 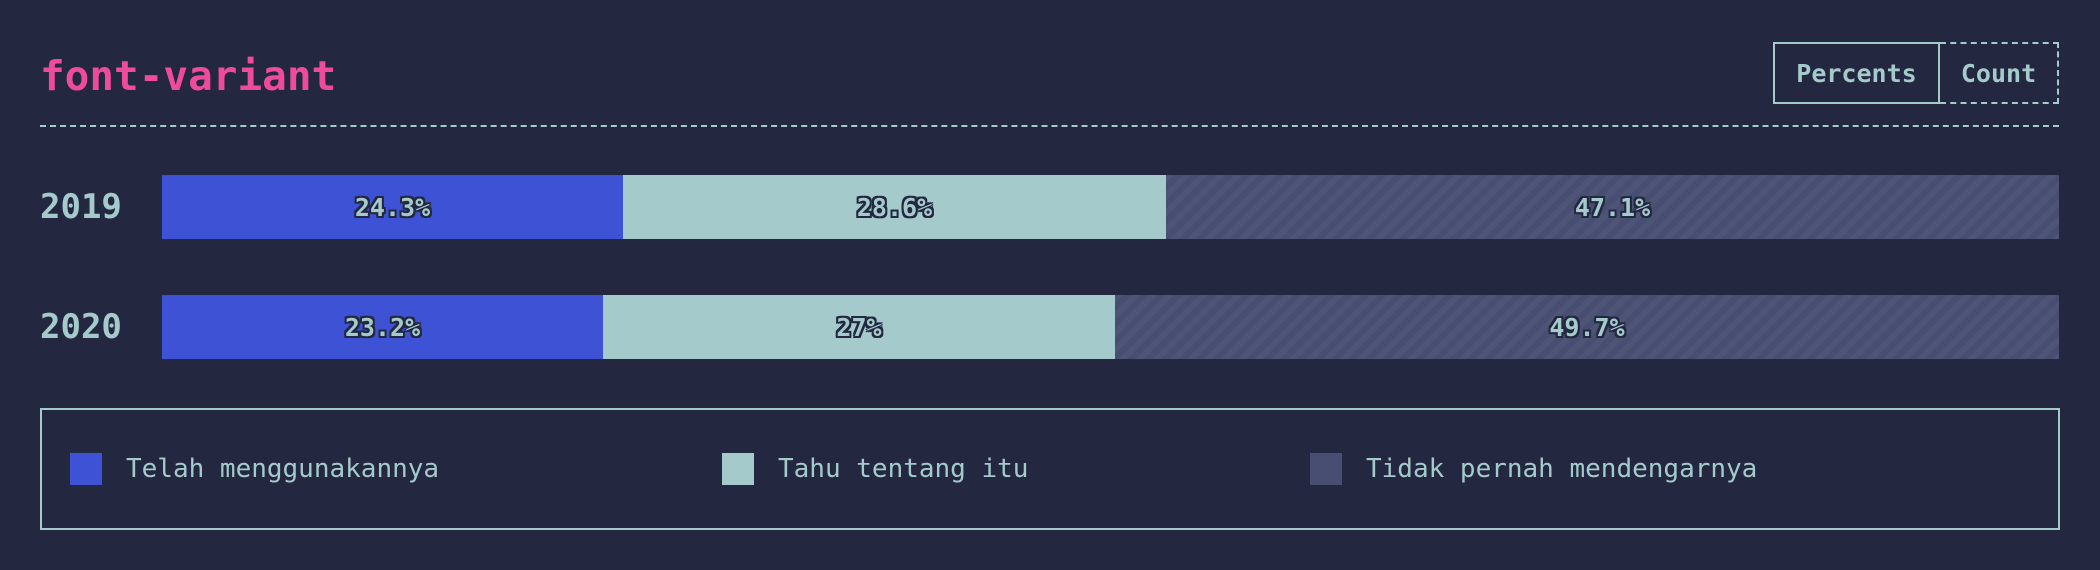 I want to click on bar-segment: 28.6%, so click(x=894, y=207).